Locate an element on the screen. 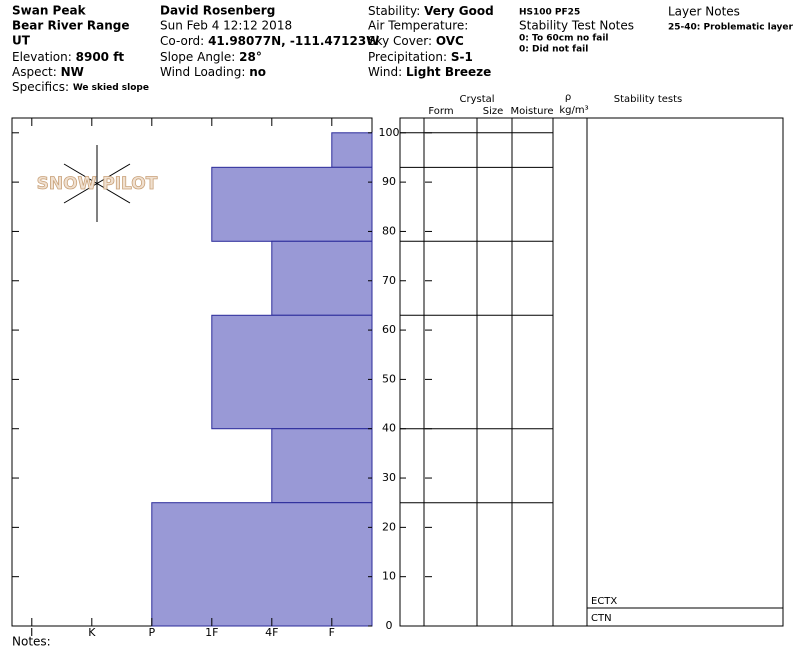  label: Sky Cover: is located at coordinates (400, 41).